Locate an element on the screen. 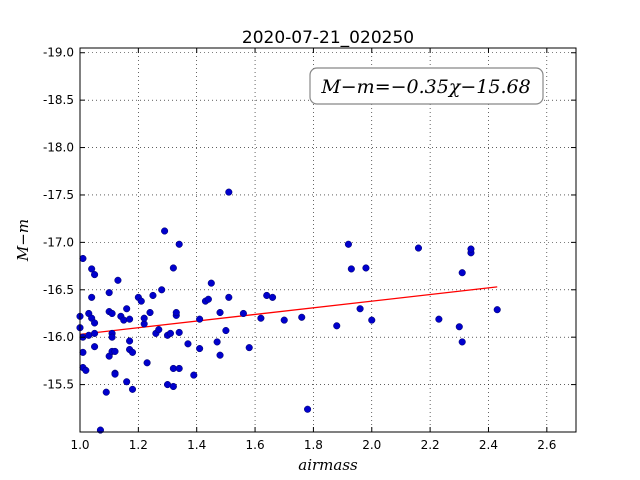  fit-equation: M−m=−0.35χ−15.68 is located at coordinates (425, 87).